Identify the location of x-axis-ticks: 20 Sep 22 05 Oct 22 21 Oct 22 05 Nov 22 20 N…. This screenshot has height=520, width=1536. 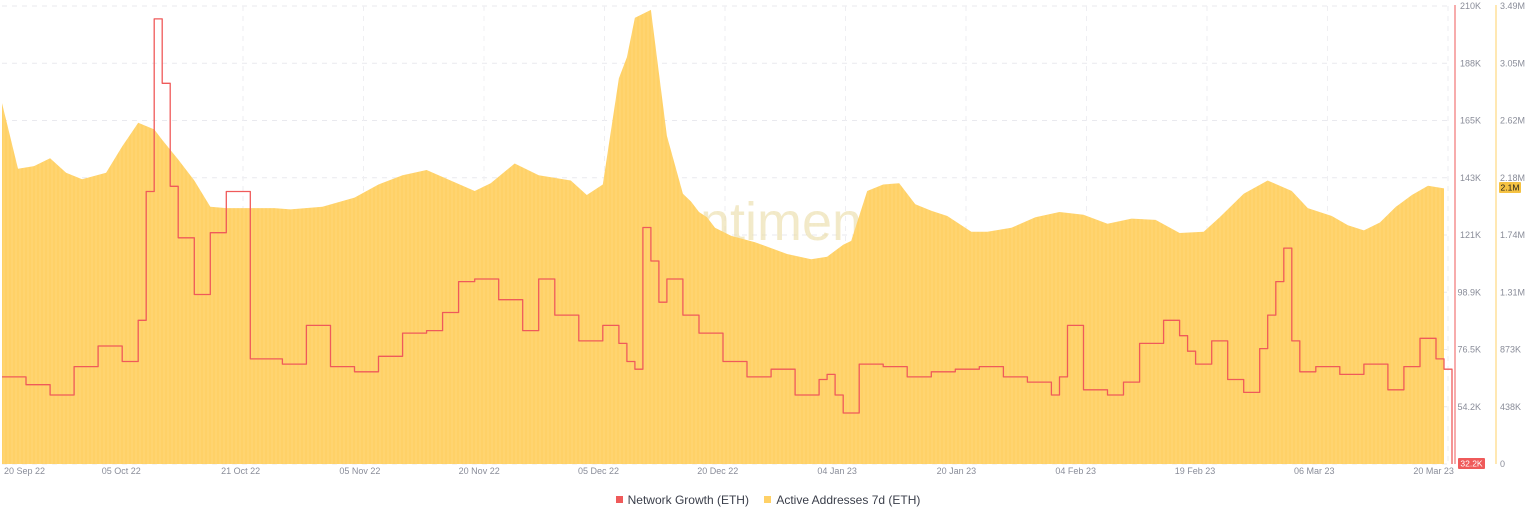
(729, 471).